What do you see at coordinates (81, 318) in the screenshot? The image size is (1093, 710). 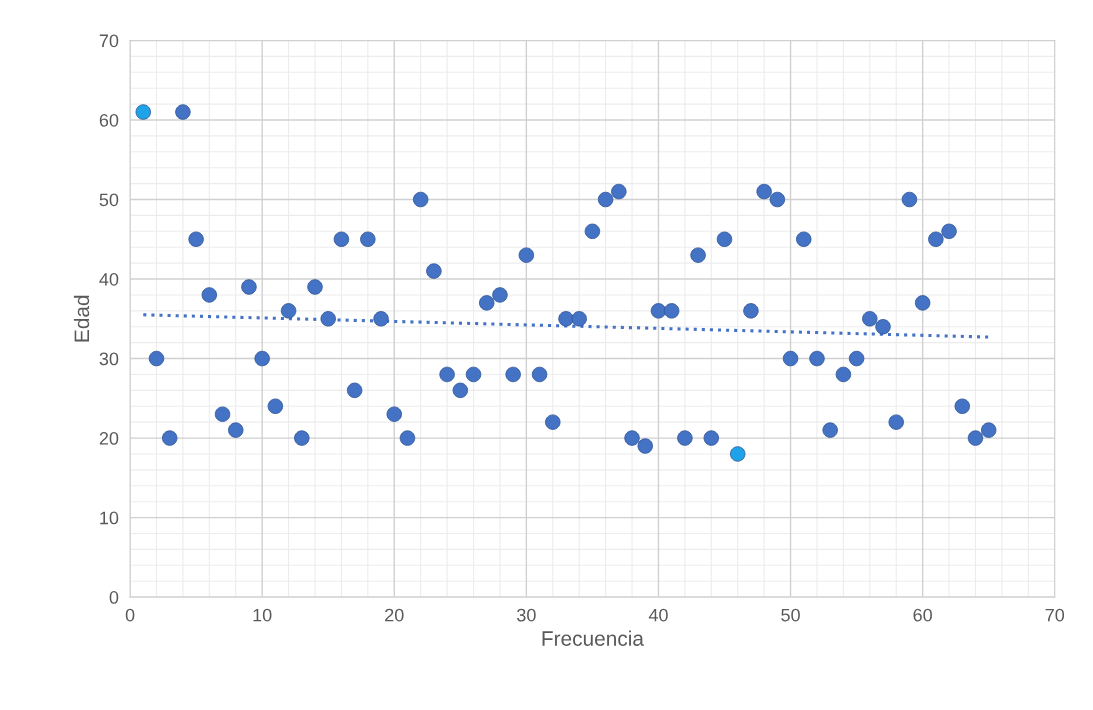 I see `y-axis-title: Edad` at bounding box center [81, 318].